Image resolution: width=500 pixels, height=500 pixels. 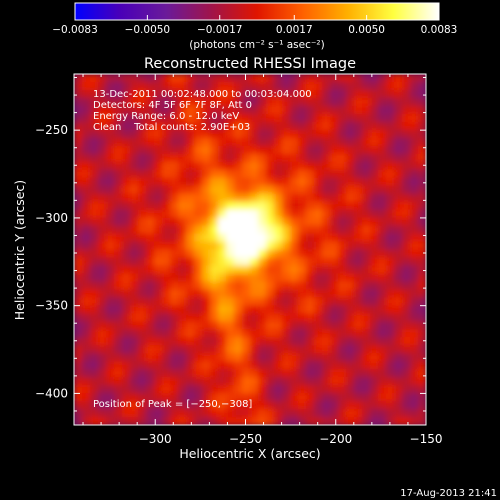 I want to click on colorbar-unit-label: (photons cm⁻² s⁻¹ asec⁻²), so click(x=256, y=45).